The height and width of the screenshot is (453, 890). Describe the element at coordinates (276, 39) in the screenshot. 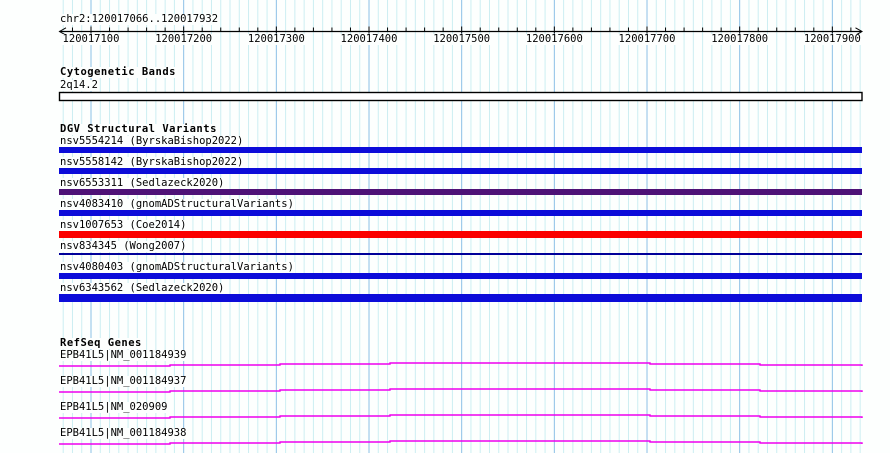

I see `ruler-tick-label: 120017300` at that location.